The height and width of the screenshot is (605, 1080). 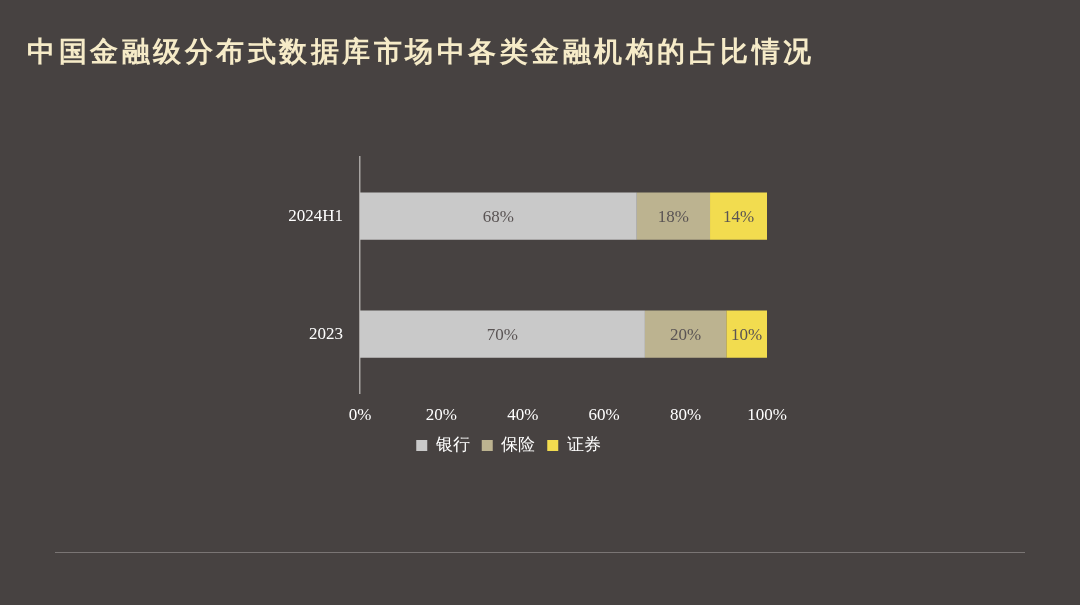 What do you see at coordinates (421, 52) in the screenshot?
I see `chart-title: 中国金融级分布式数据库市场中各类金融机构的占比情况` at bounding box center [421, 52].